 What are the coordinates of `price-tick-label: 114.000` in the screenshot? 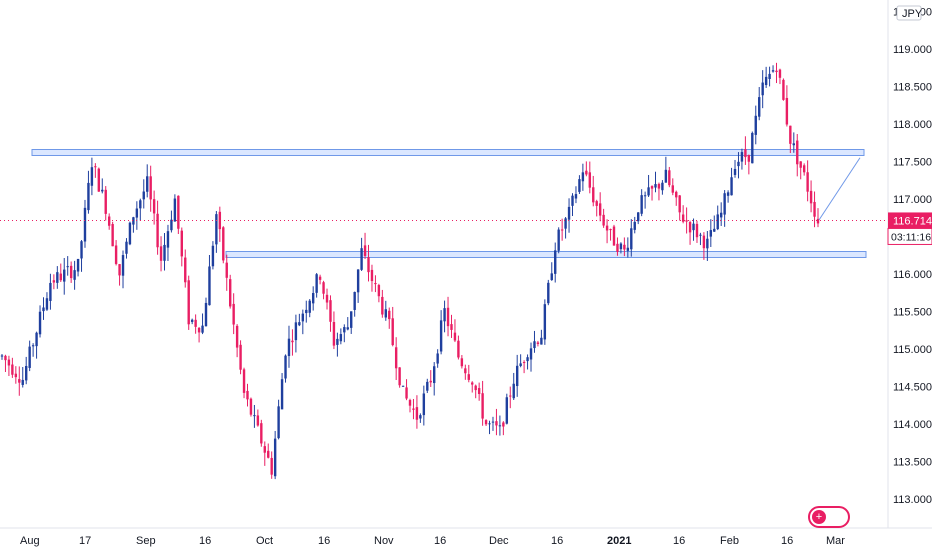 It's located at (912, 425).